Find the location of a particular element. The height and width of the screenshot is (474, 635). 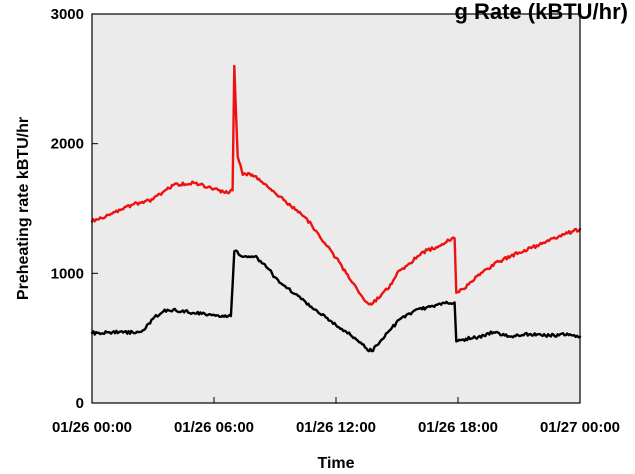

y-tick-label: 1000 is located at coordinates (67, 273).